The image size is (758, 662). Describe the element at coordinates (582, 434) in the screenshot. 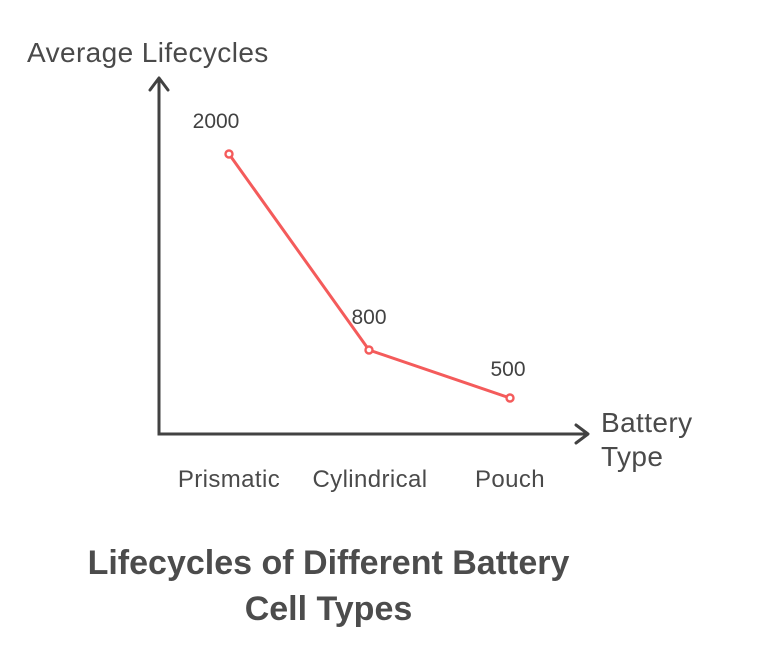

I see `x-axis-arrow-icon` at that location.